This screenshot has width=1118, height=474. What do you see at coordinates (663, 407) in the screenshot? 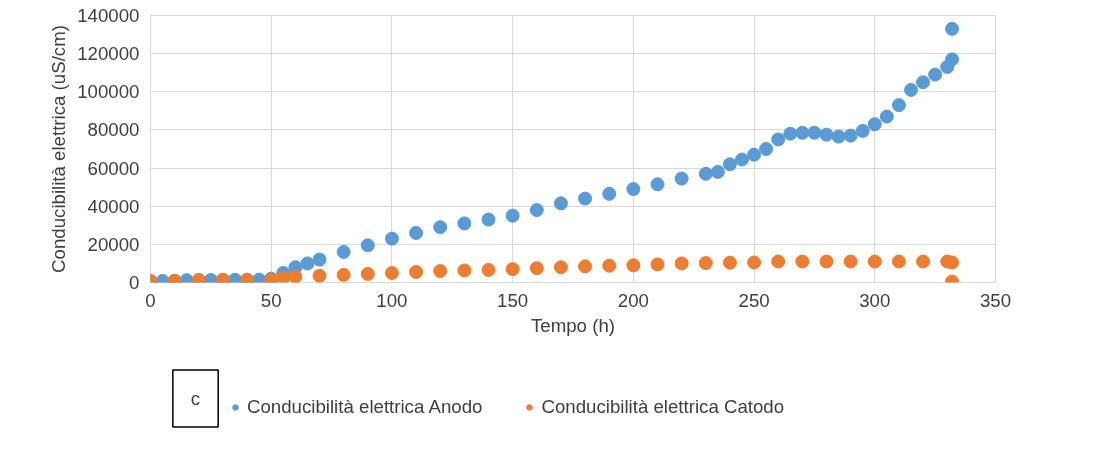
I see `legend-label: Conducibilità elettrica Catodo` at bounding box center [663, 407].